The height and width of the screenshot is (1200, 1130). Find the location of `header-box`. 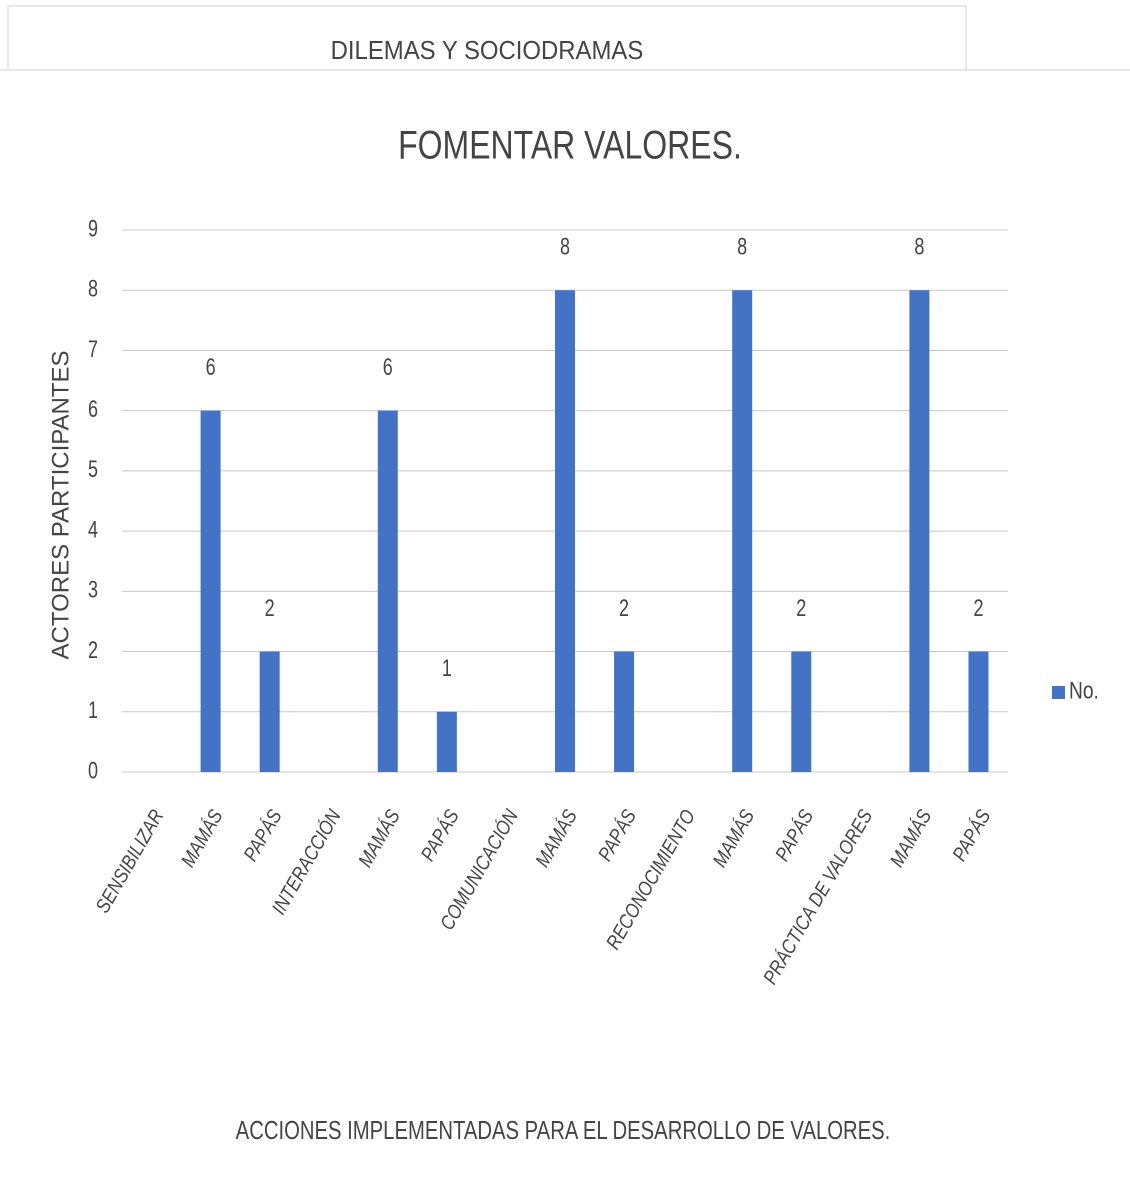

header-box is located at coordinates (487, 38).